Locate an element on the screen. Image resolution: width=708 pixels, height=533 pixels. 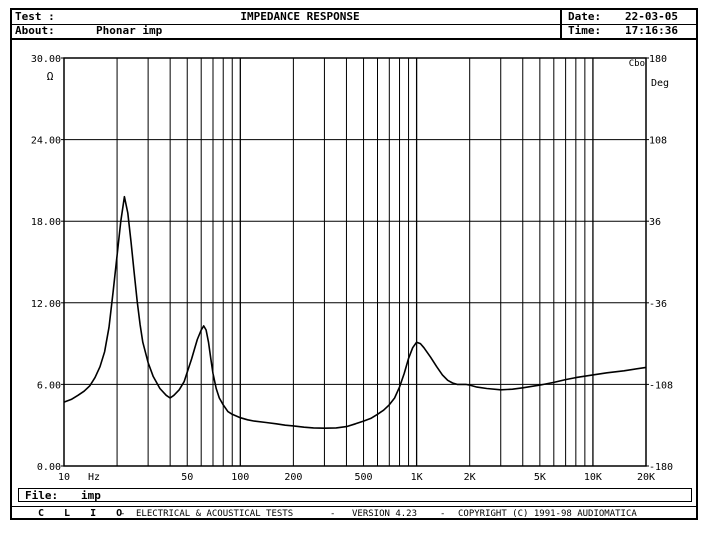
x-tick-label: 2K is located at coordinates (470, 477).